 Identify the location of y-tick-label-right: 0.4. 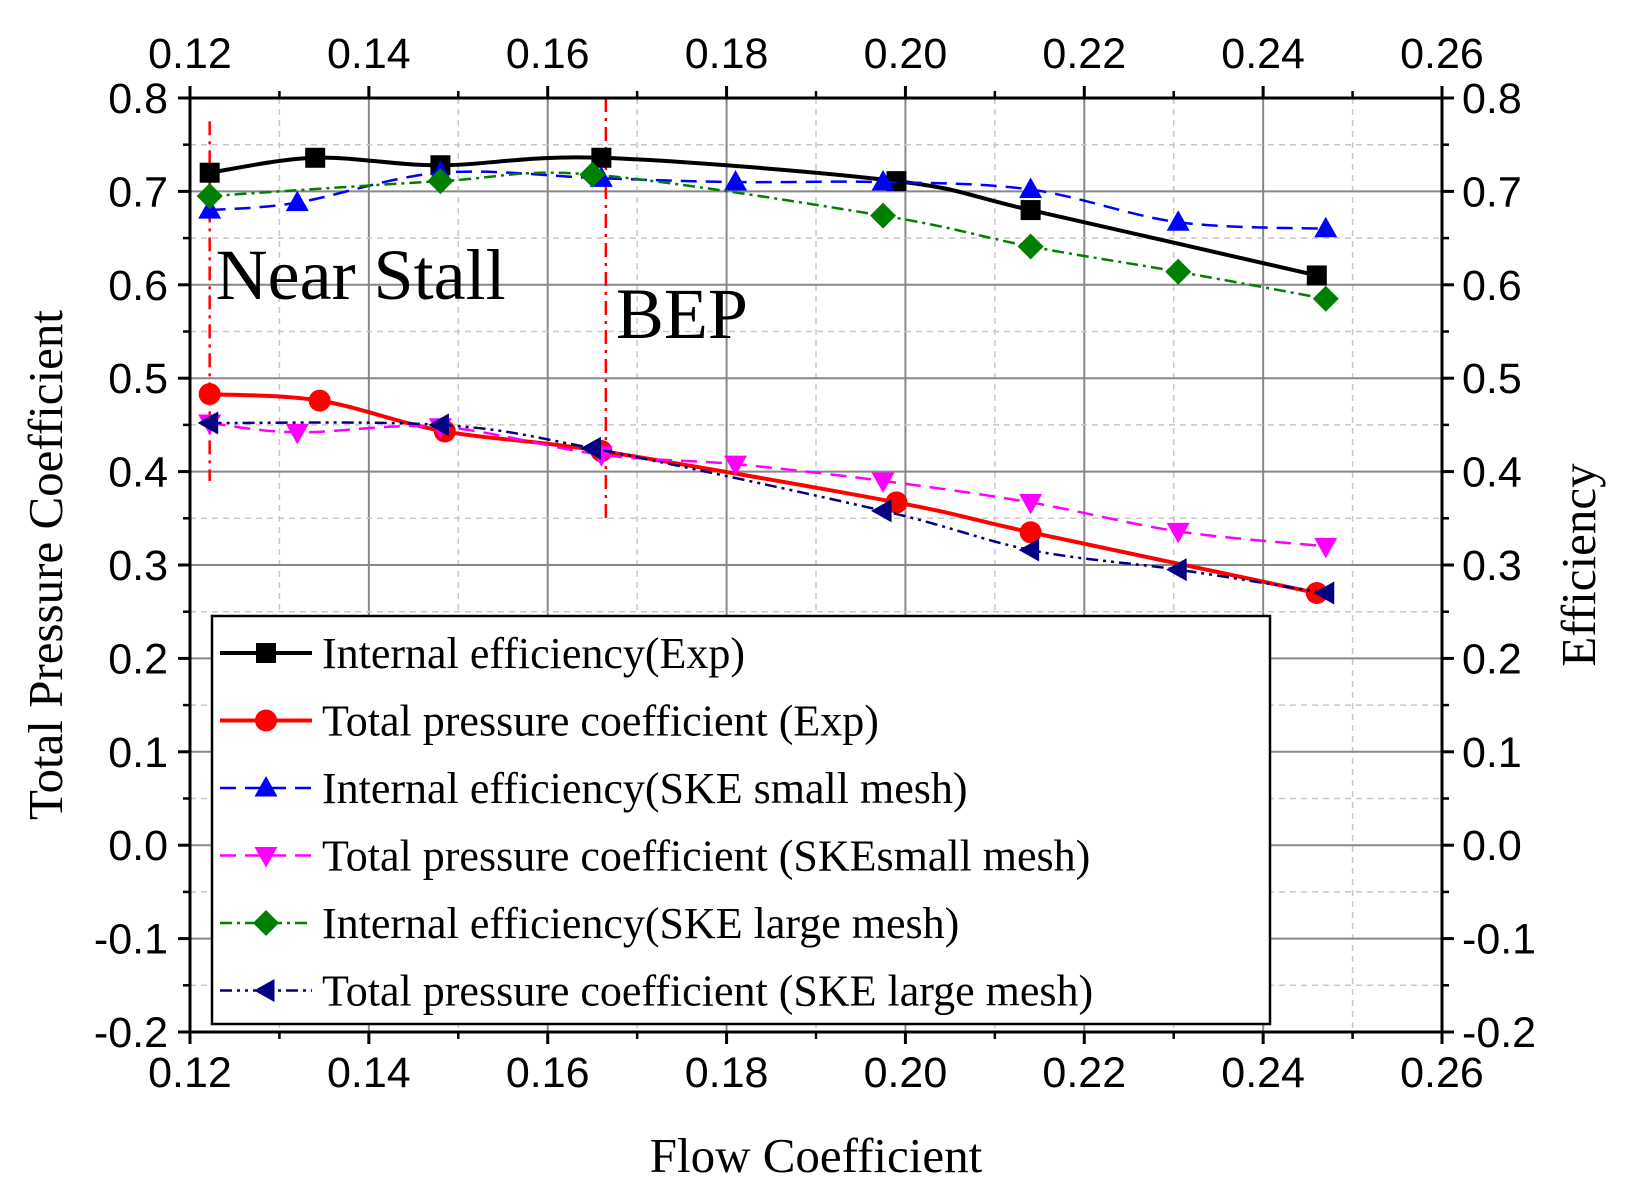
(1492, 473).